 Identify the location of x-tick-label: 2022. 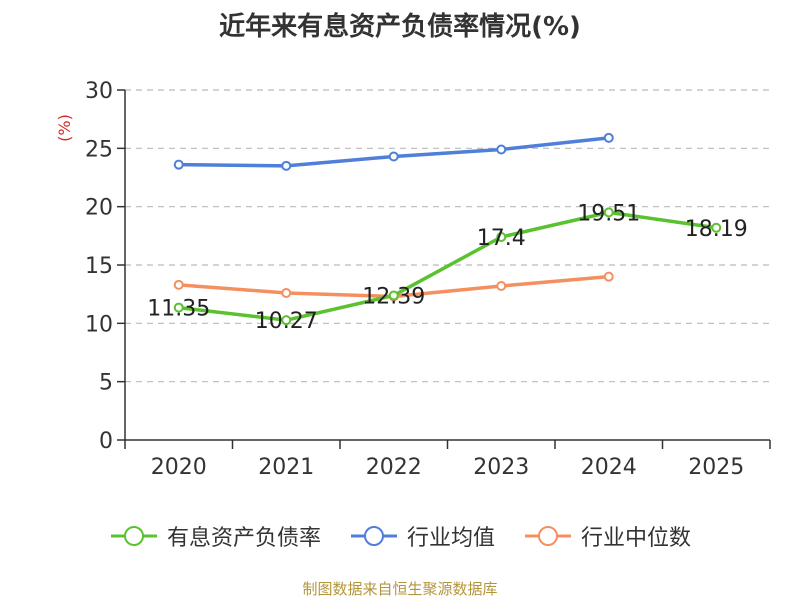
(394, 467).